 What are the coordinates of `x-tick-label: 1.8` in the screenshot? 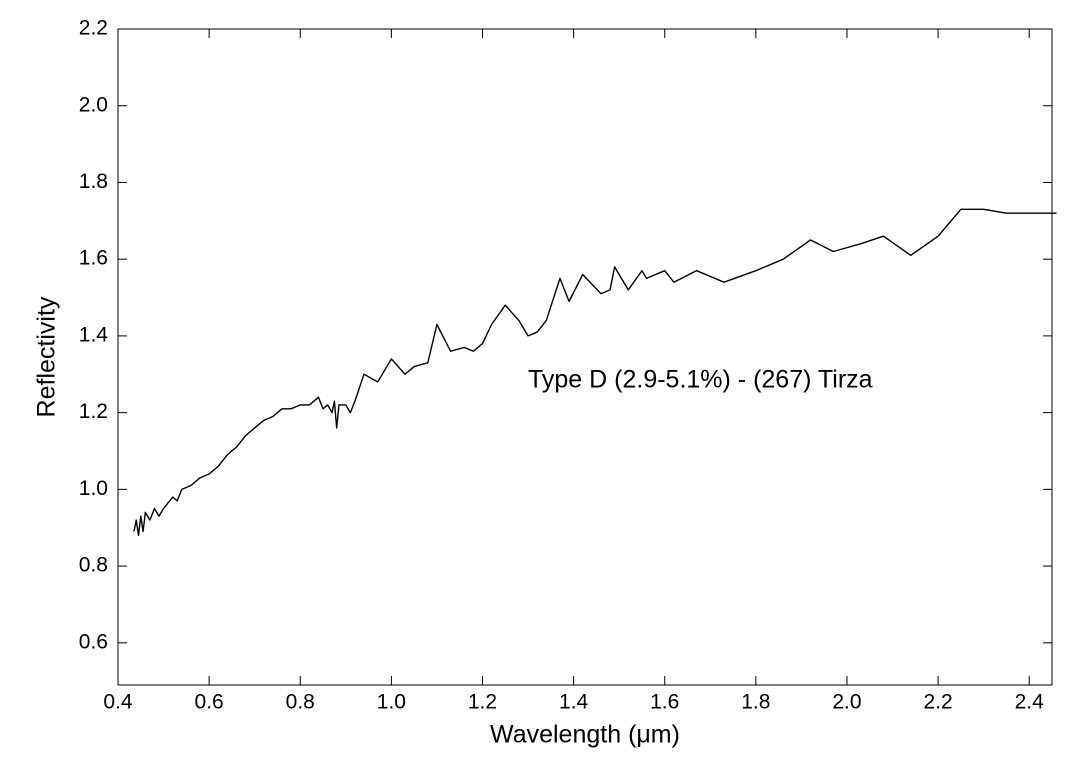 It's located at (755, 702).